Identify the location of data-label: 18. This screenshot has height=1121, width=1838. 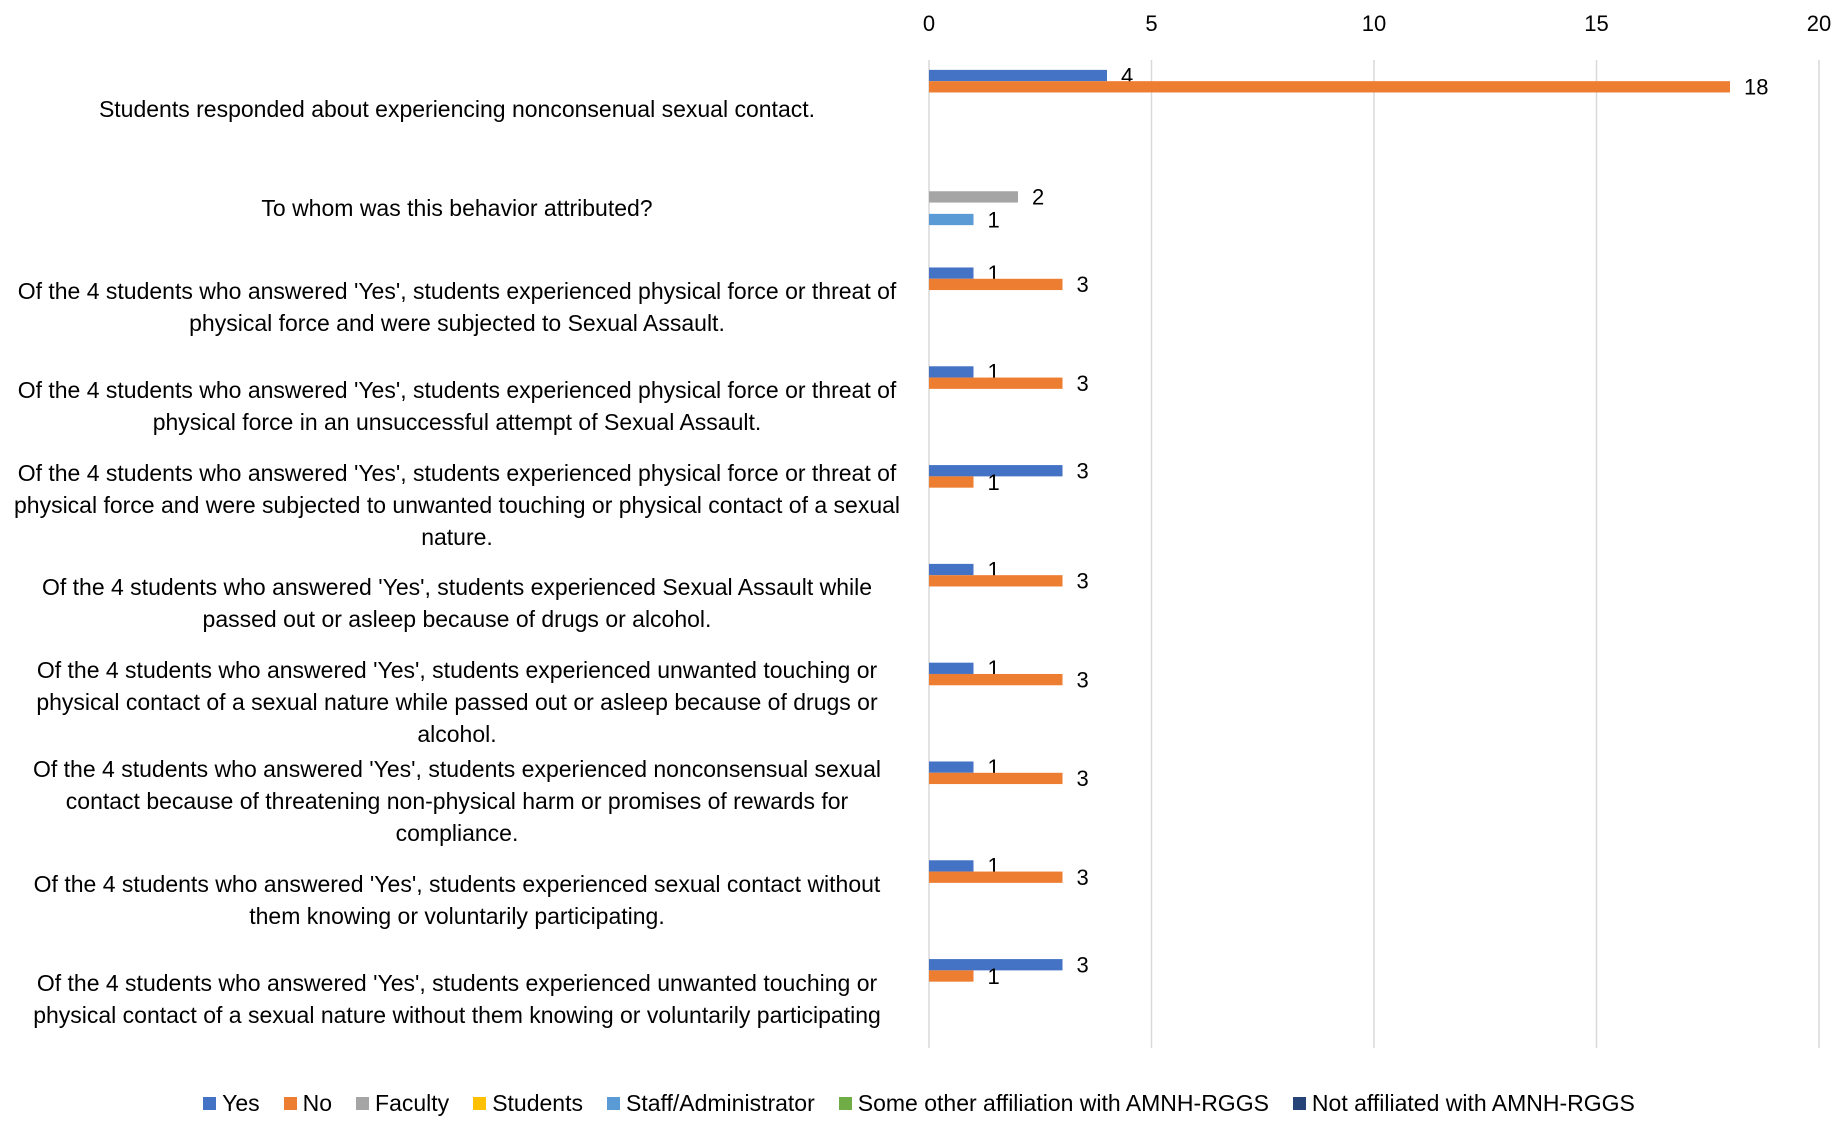
(1756, 87).